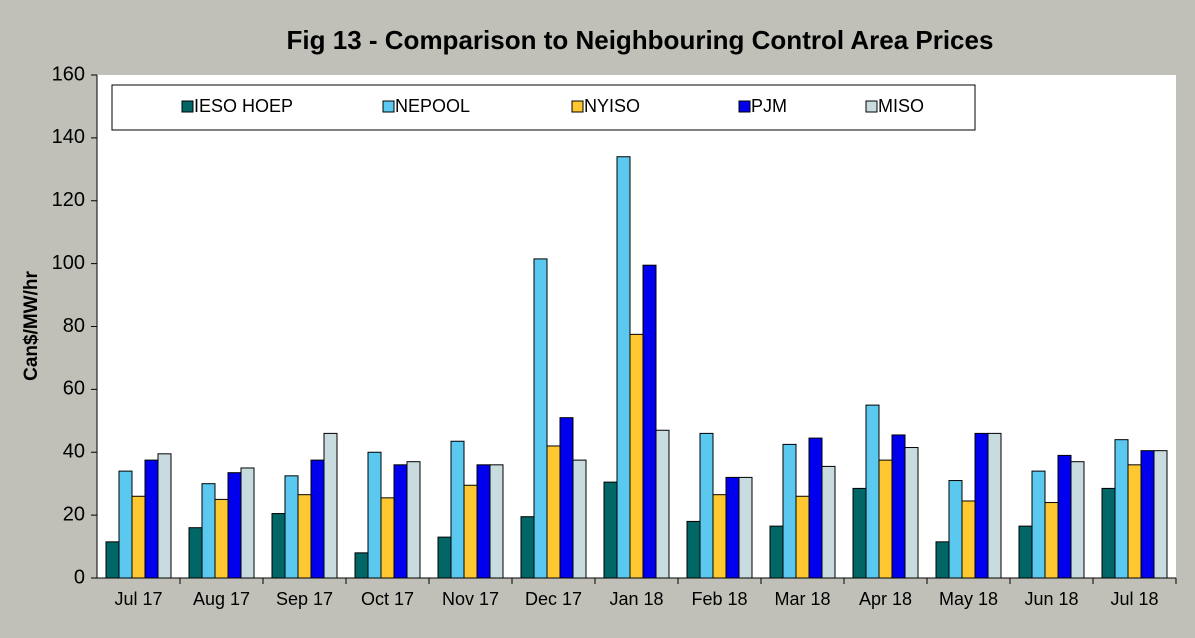 This screenshot has width=1195, height=638. I want to click on x-tick-label: Jul 17, so click(138, 599).